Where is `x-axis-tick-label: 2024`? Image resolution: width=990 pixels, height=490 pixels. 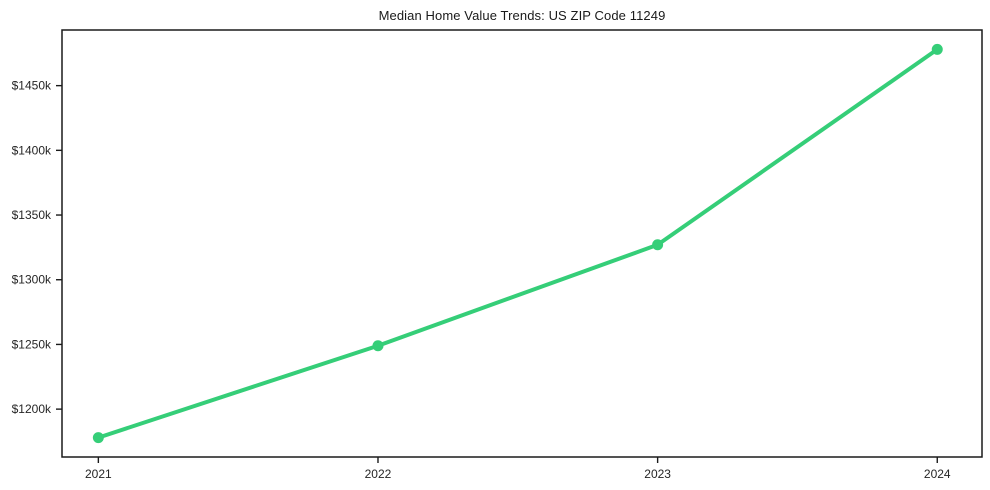 x-axis-tick-label: 2024 is located at coordinates (937, 474).